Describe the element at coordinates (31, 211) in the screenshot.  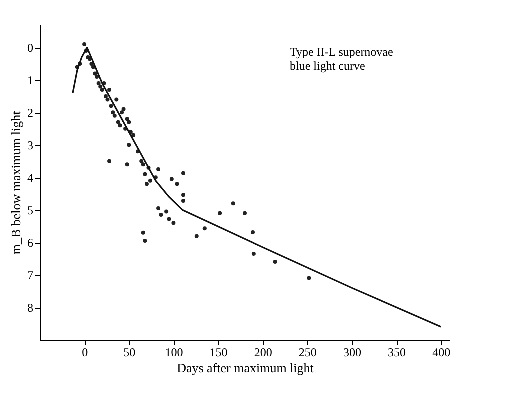
I see `y-tick-label: 5` at that location.